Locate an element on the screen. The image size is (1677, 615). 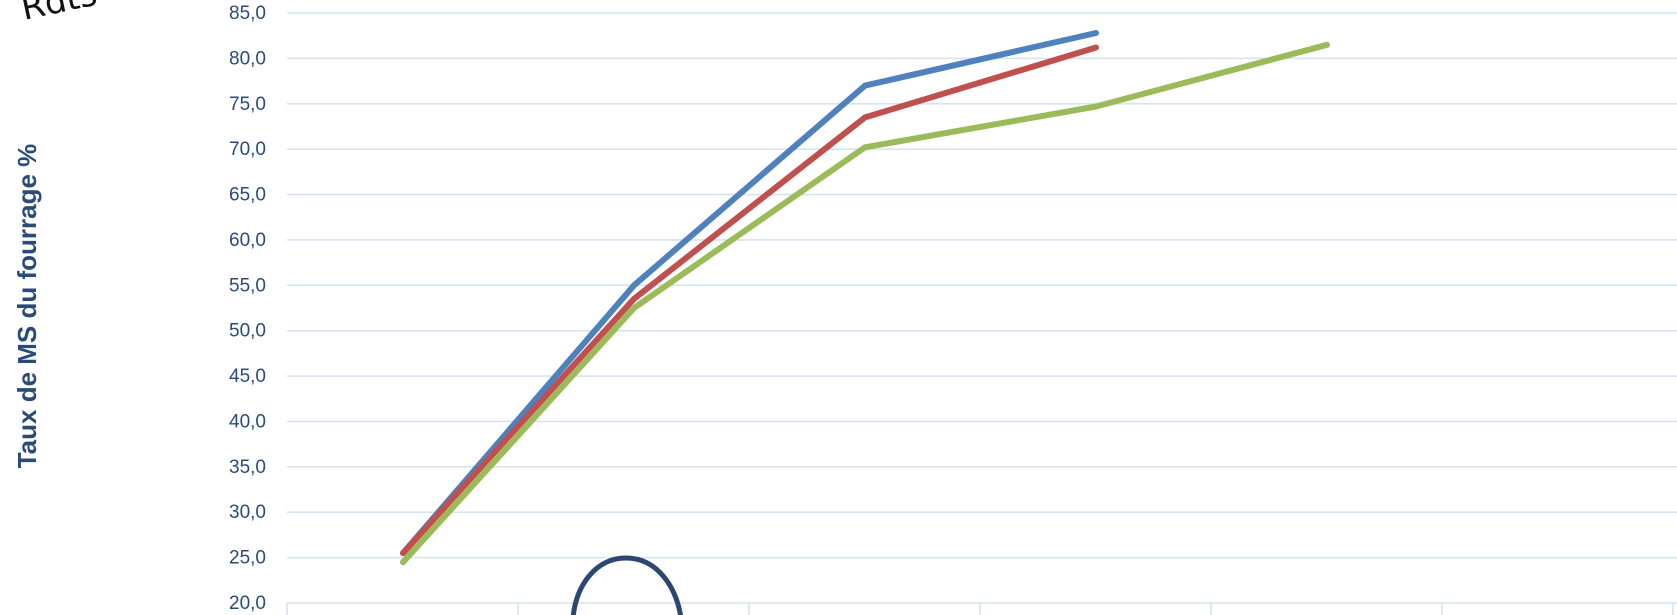
vertical-gridlines is located at coordinates (980, 609).